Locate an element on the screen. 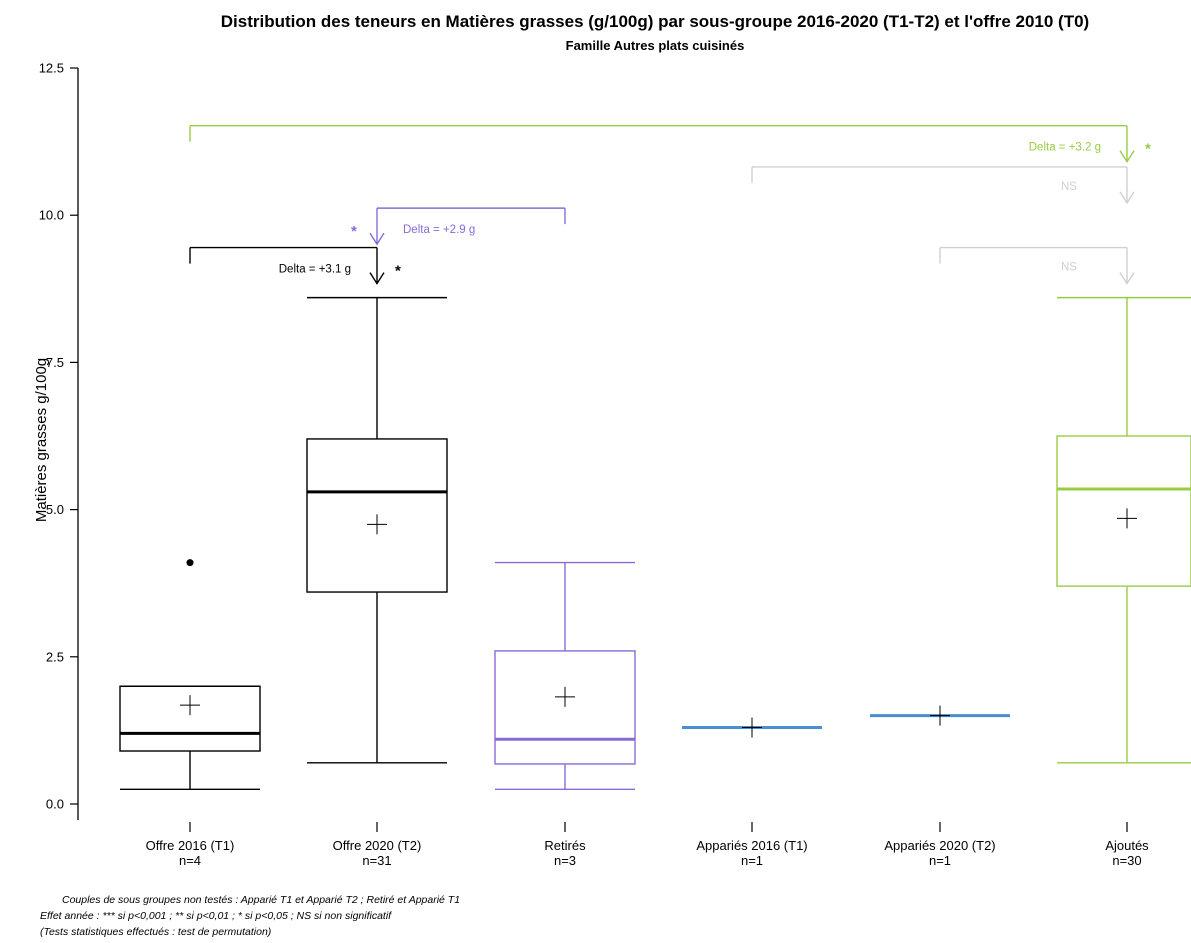  x-category-label: Offre 2016 (T1) is located at coordinates (190, 845).